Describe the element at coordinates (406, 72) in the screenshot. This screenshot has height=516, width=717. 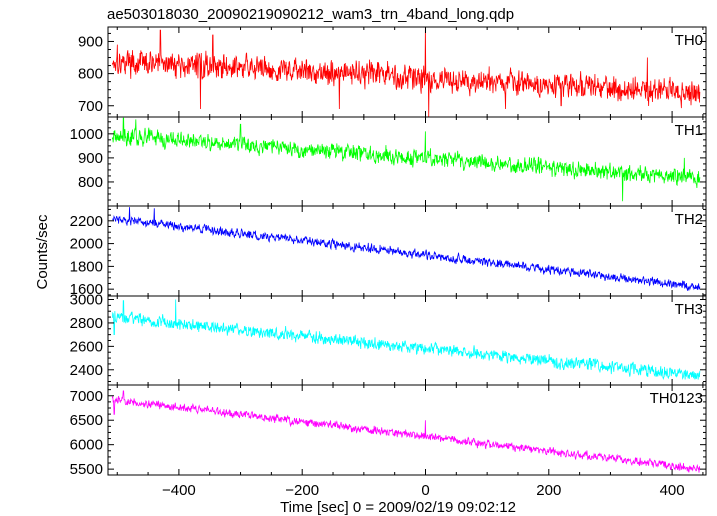
I see `series-line-th0` at that location.